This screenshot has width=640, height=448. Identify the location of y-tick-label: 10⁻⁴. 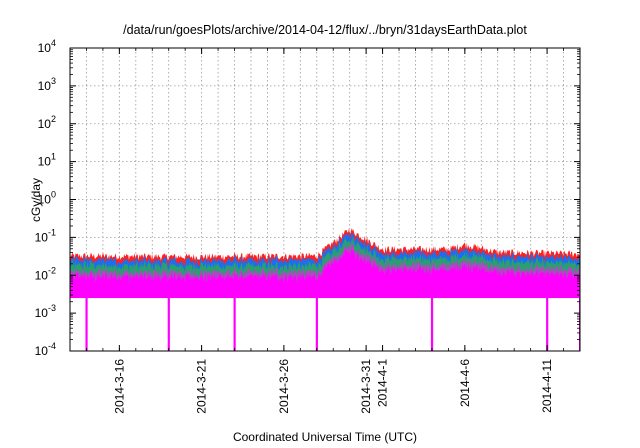
(45, 349).